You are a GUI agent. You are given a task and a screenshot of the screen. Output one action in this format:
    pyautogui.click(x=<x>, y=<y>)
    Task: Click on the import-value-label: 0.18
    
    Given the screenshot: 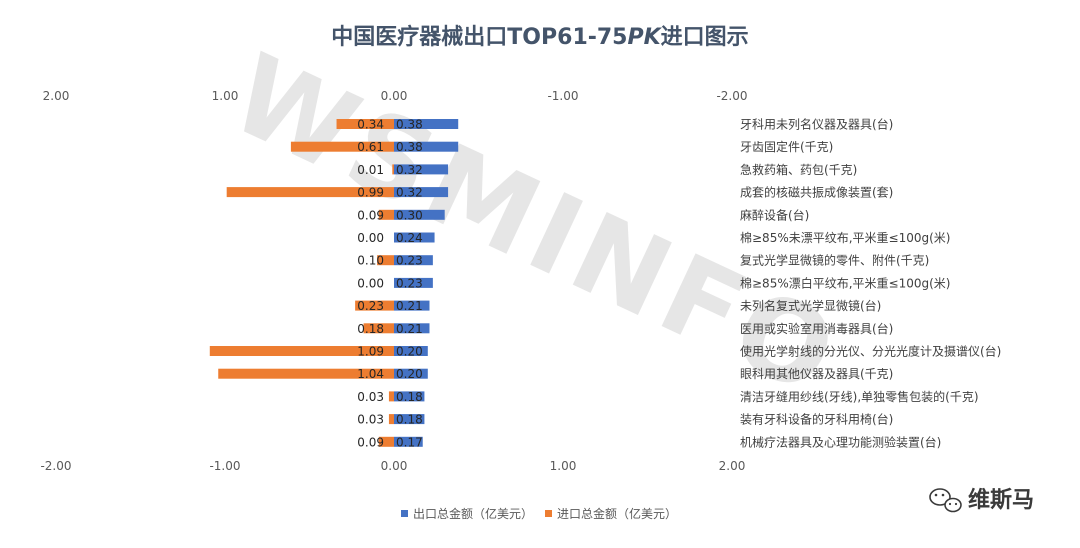 What is the action you would take?
    pyautogui.click(x=370, y=329)
    